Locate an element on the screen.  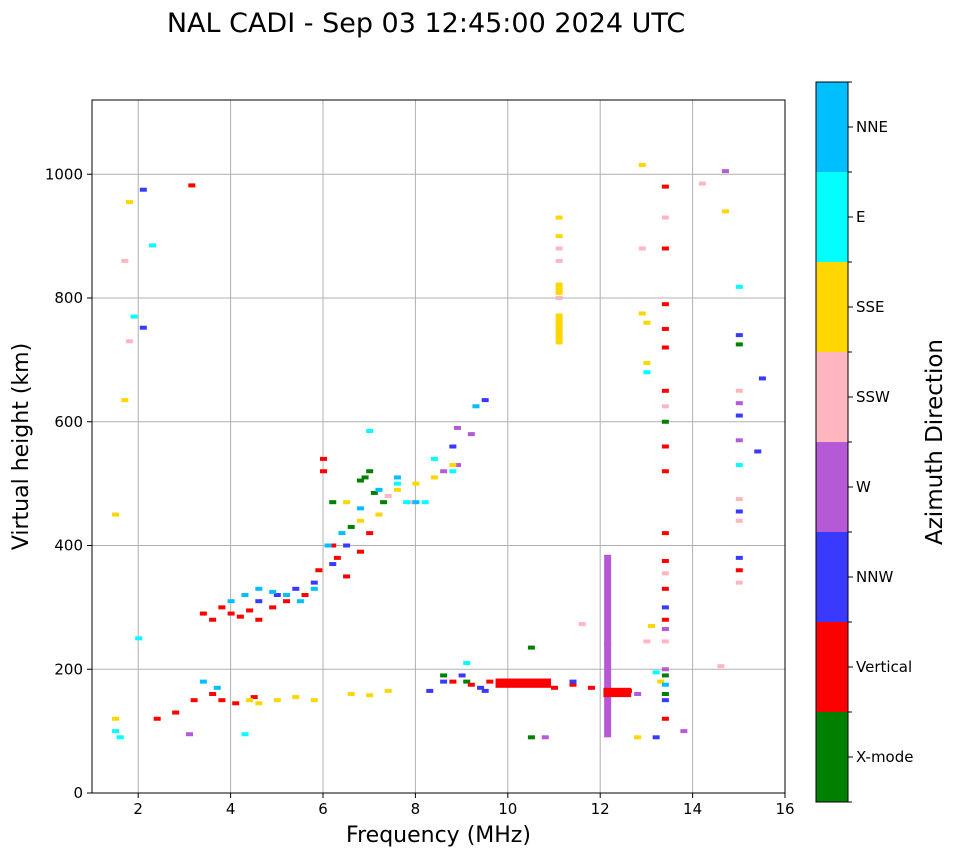
colorbar-label: X-mode is located at coordinates (884, 757).